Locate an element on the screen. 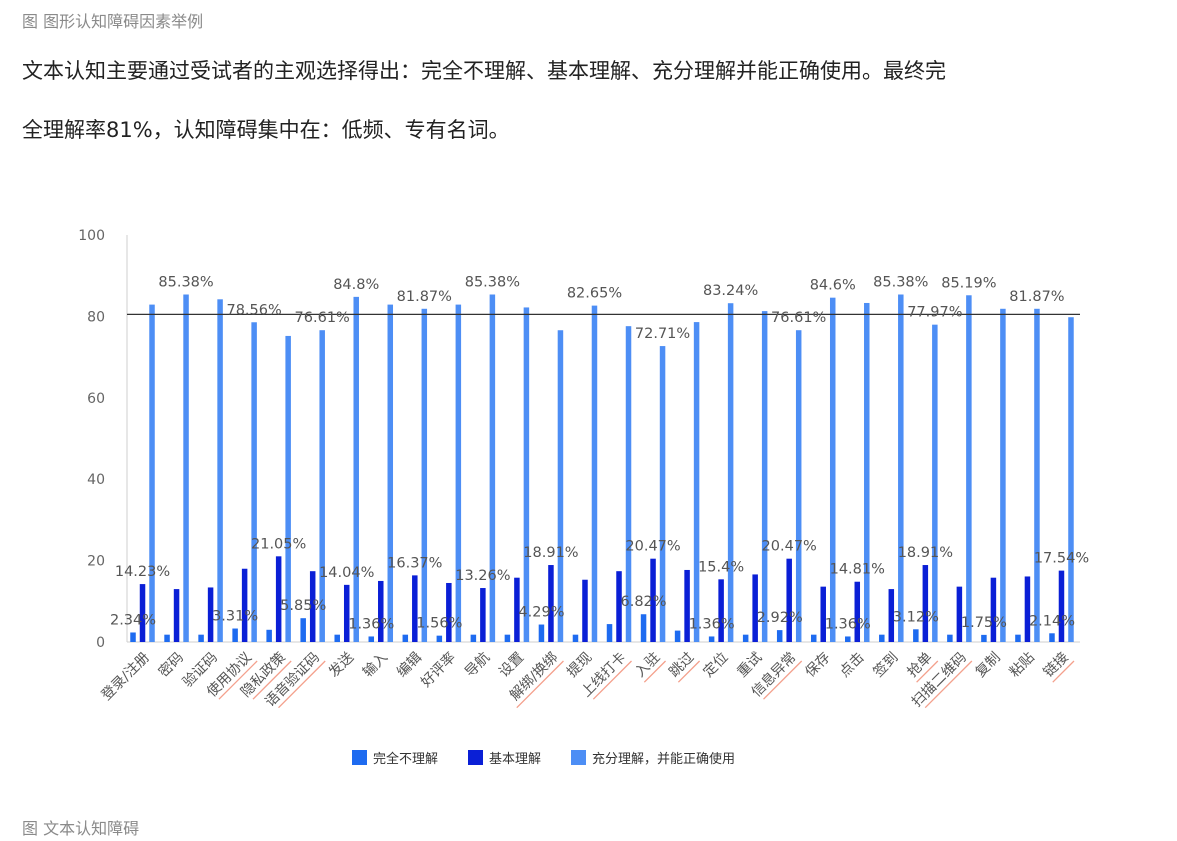  data-label: 1.75% is located at coordinates (984, 623).